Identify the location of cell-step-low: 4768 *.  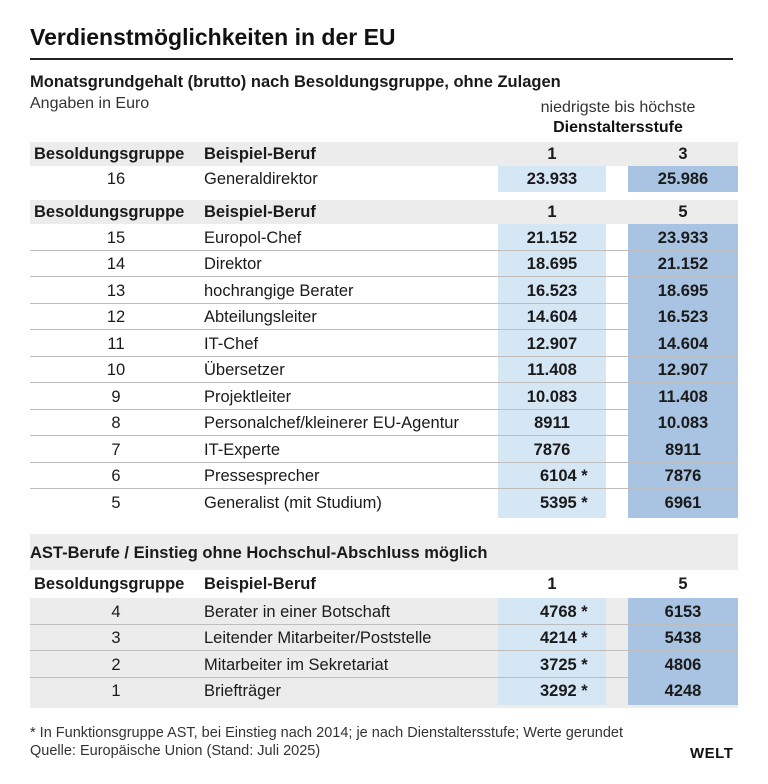
(564, 611).